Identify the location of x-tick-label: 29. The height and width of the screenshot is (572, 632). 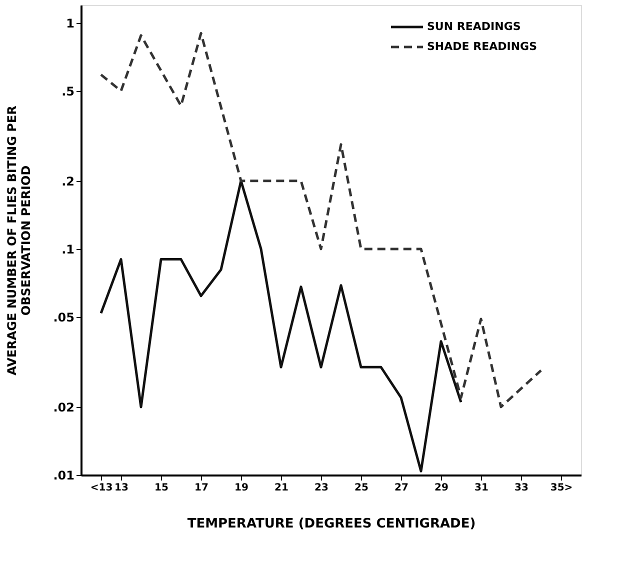
(441, 488).